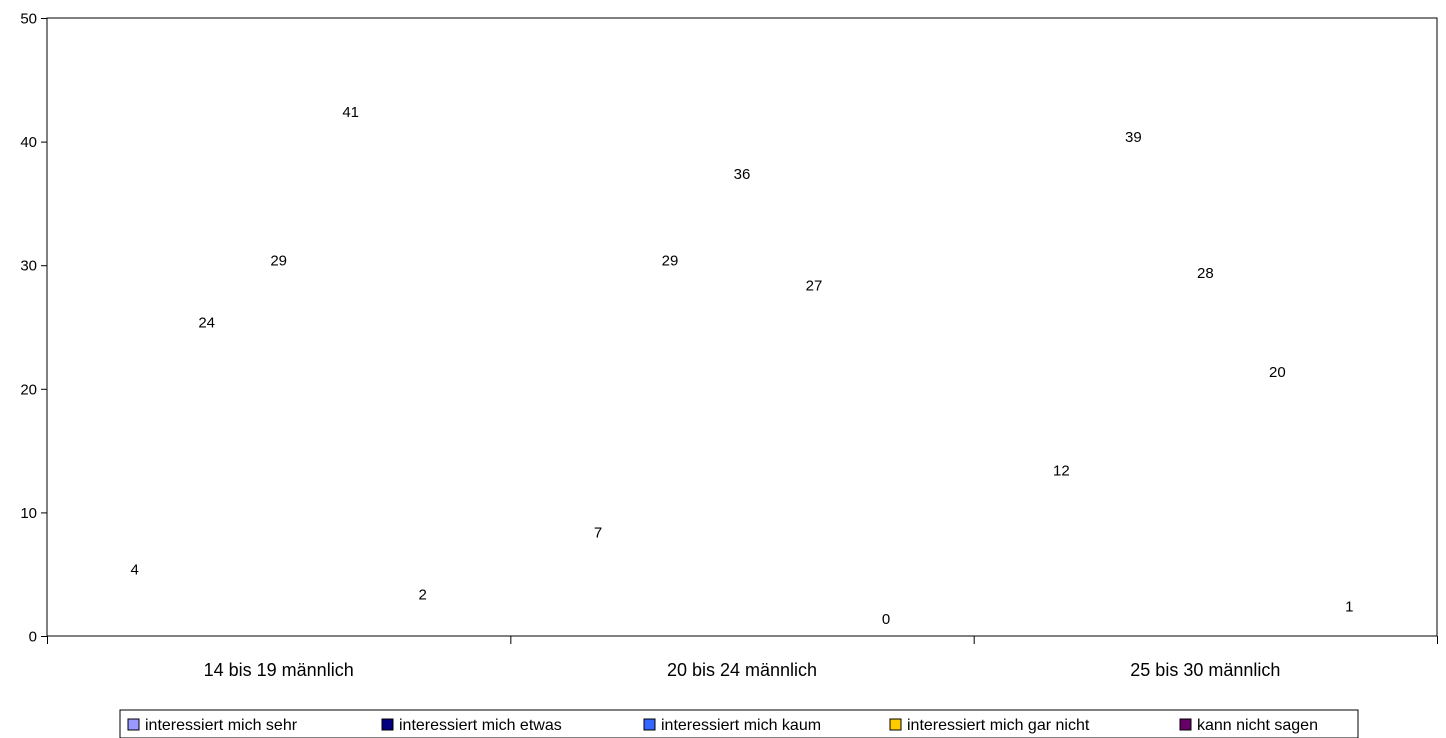  I want to click on x-tick-label: 14 bis 19 männlich, so click(279, 670).